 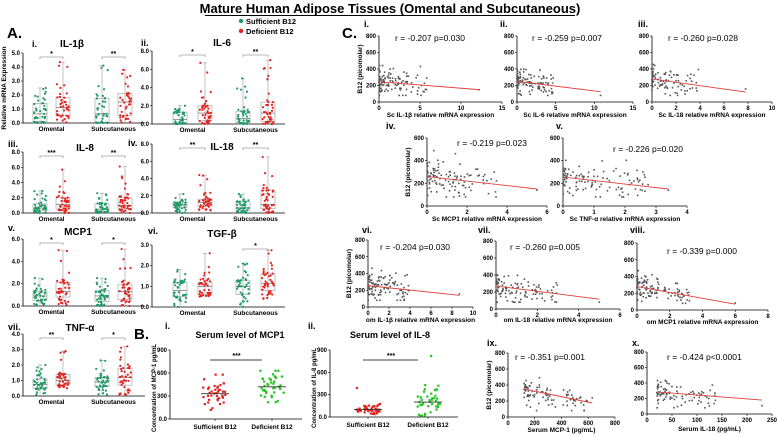 I want to click on correlation-stats: r = -0.259 p=0.007, so click(x=567, y=38).